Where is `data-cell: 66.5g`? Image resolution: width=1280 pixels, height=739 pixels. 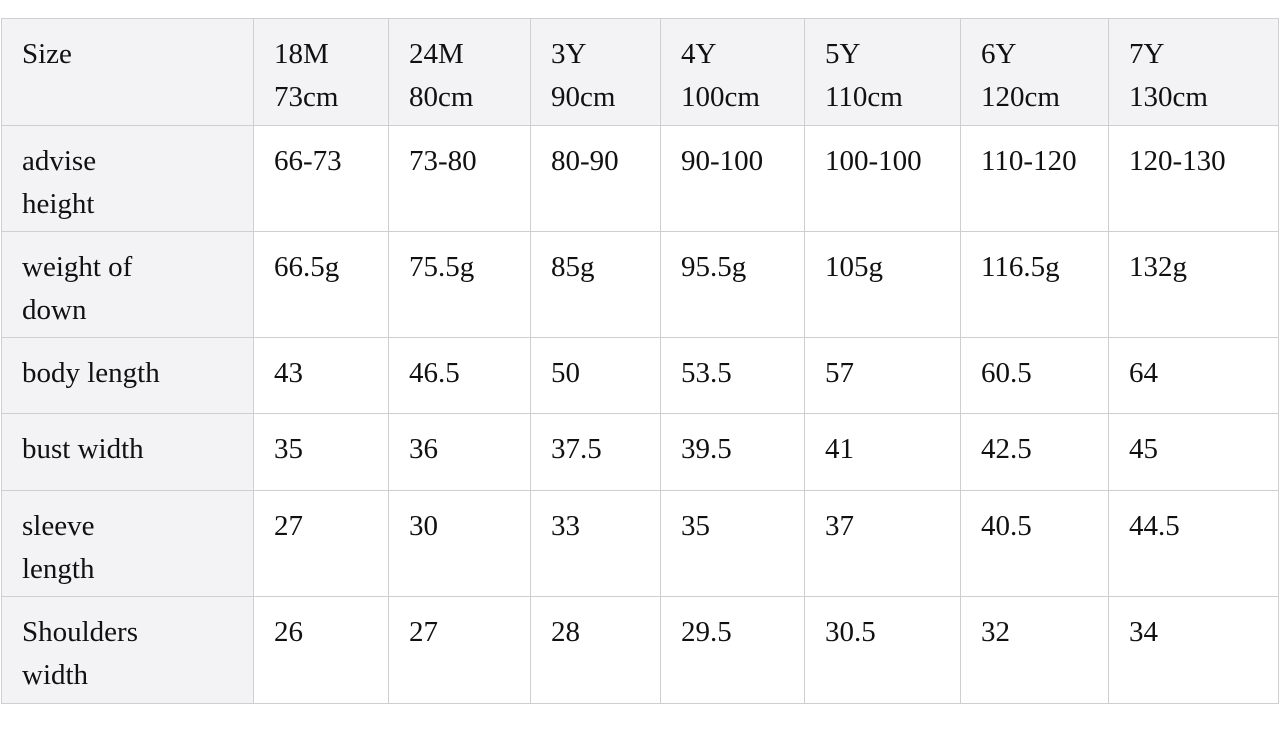 data-cell: 66.5g is located at coordinates (321, 284).